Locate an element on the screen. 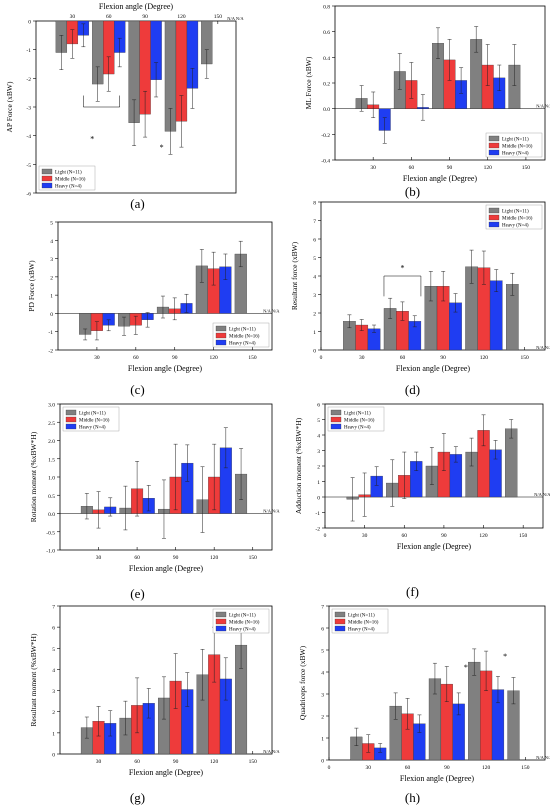 The image size is (550, 808). y-axis-label: Rotation moment (%xBW*H) is located at coordinates (33, 476).